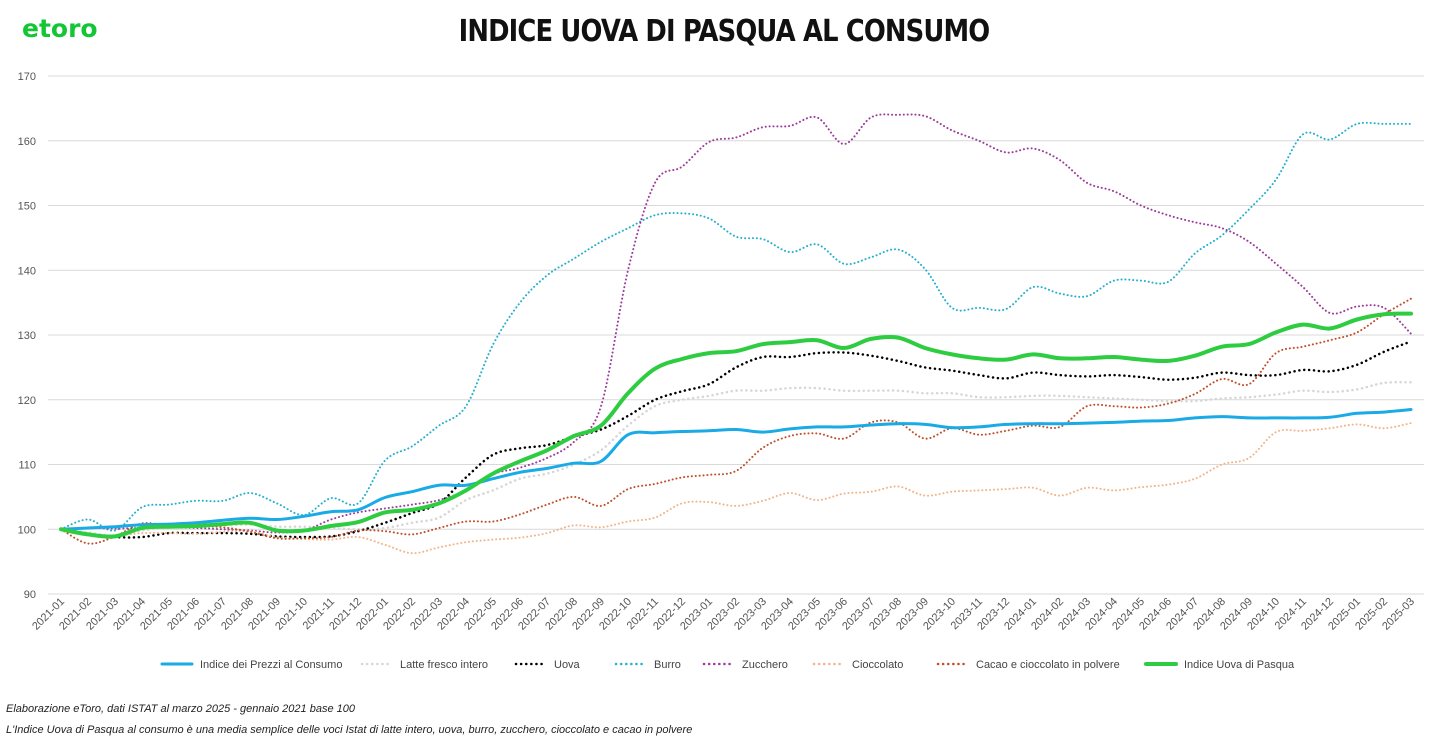 Image resolution: width=1448 pixels, height=749 pixels. Describe the element at coordinates (271, 665) in the screenshot. I see `legend-label: Indice dei Prezzi al Consumo` at that location.